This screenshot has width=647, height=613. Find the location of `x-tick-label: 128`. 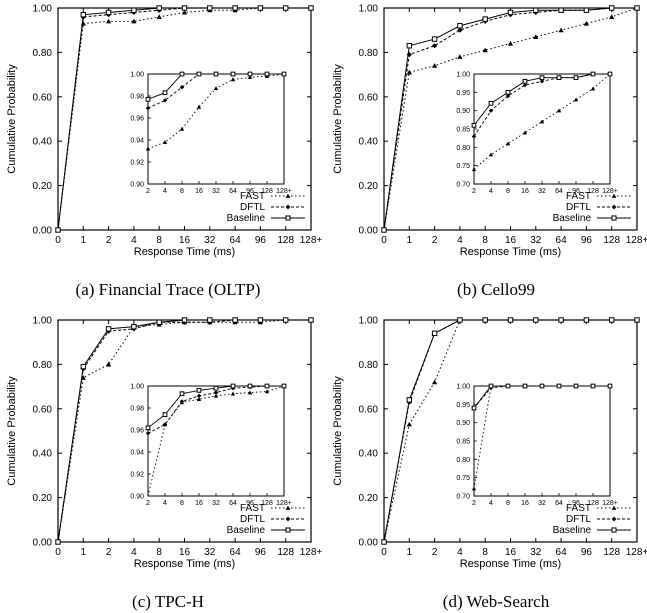

x-tick-label: 128 is located at coordinates (611, 240).